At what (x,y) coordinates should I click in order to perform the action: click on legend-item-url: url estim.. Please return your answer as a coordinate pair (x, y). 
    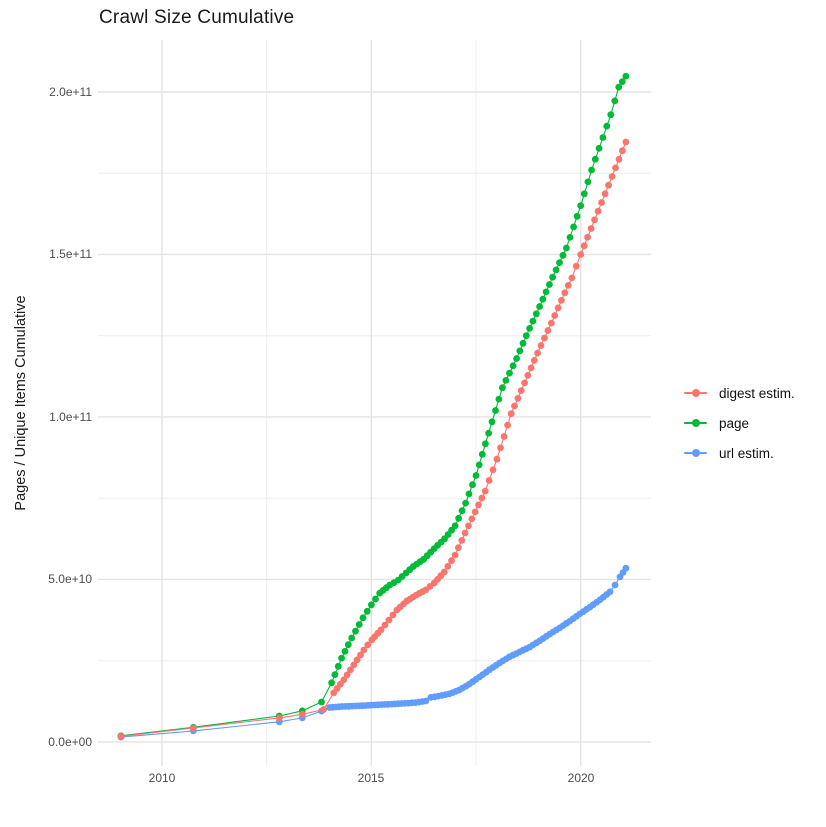
    Looking at the image, I should click on (739, 453).